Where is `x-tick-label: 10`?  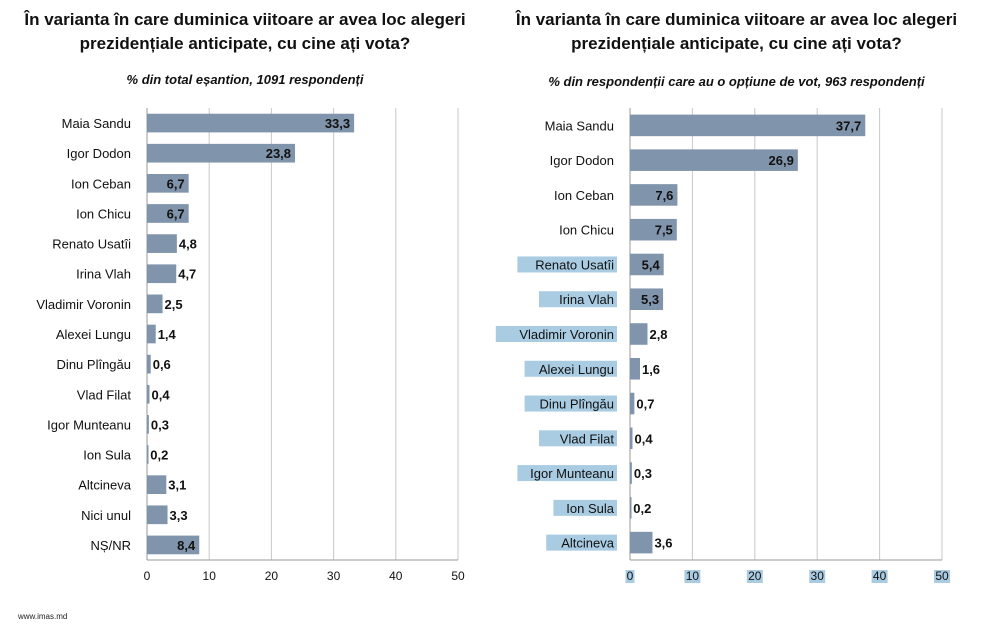
x-tick-label: 10 is located at coordinates (693, 576).